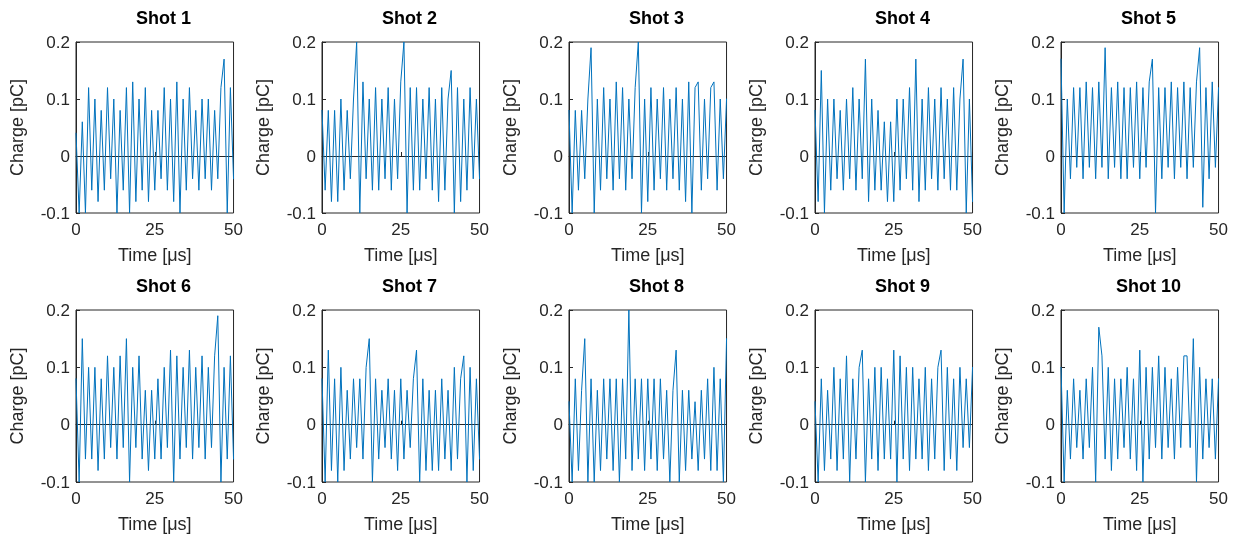  I want to click on chart-title: Shot 2, so click(410, 18).